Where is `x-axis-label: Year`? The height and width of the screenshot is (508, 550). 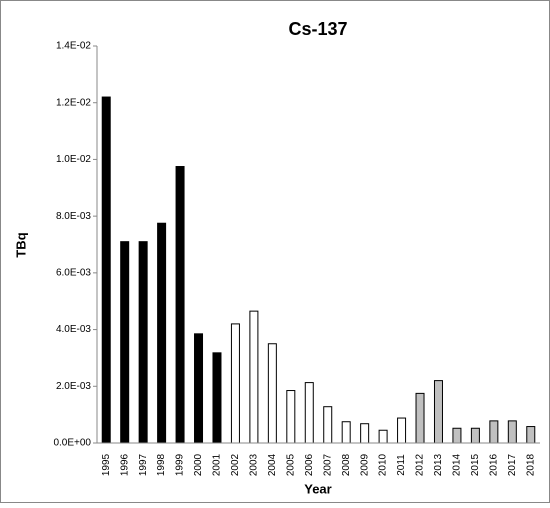
x-axis-label: Year is located at coordinates (317, 488).